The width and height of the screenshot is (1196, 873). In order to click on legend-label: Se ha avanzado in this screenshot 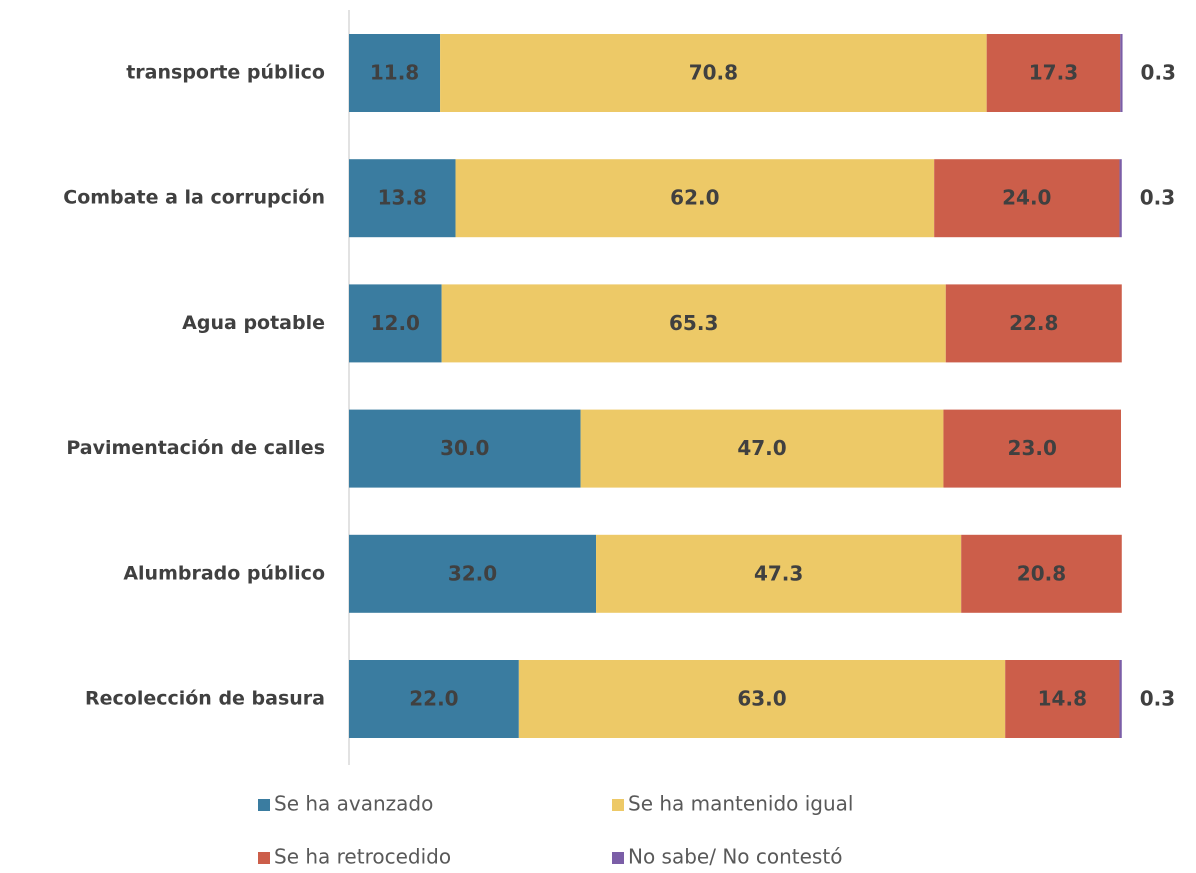, I will do `click(353, 804)`.